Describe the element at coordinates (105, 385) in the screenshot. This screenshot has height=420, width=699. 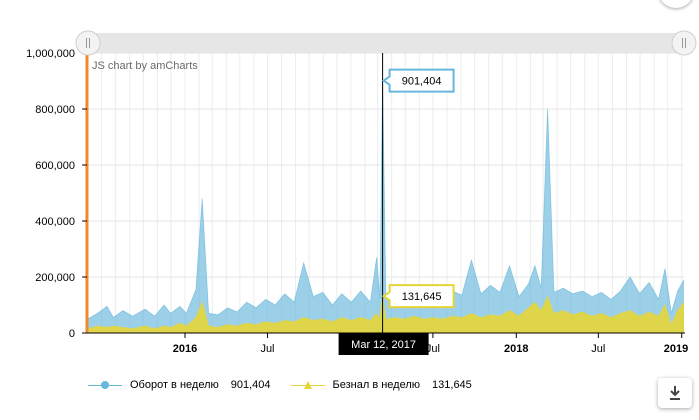
I see `legend-circle-marker` at that location.